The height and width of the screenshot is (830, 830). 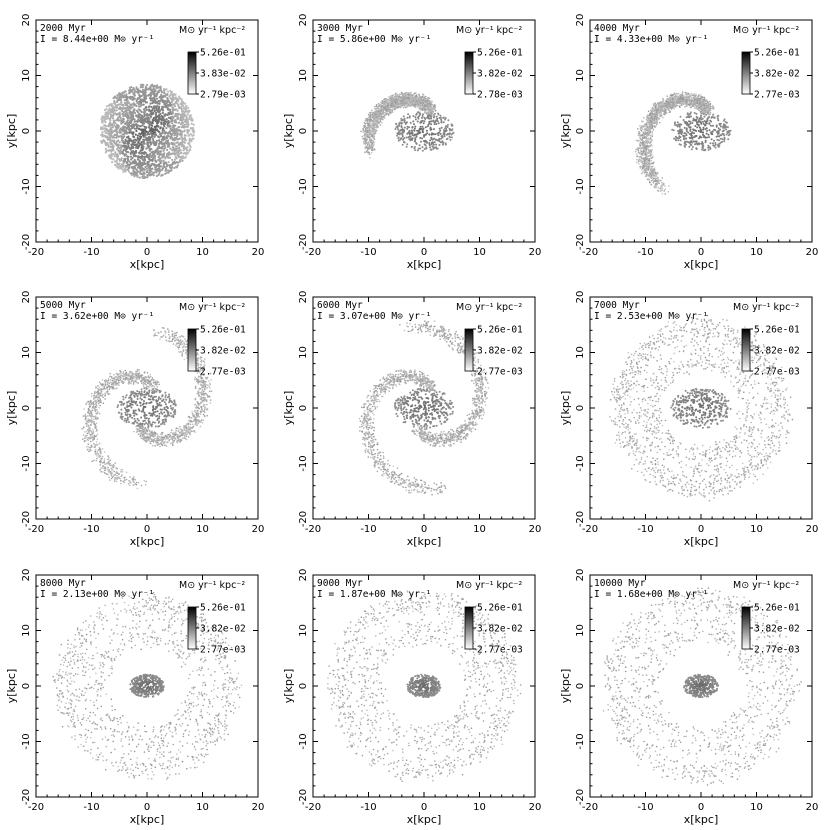 I want to click on colorbar-units: M⊙ yr⁻¹ kpc⁻², so click(x=212, y=30).